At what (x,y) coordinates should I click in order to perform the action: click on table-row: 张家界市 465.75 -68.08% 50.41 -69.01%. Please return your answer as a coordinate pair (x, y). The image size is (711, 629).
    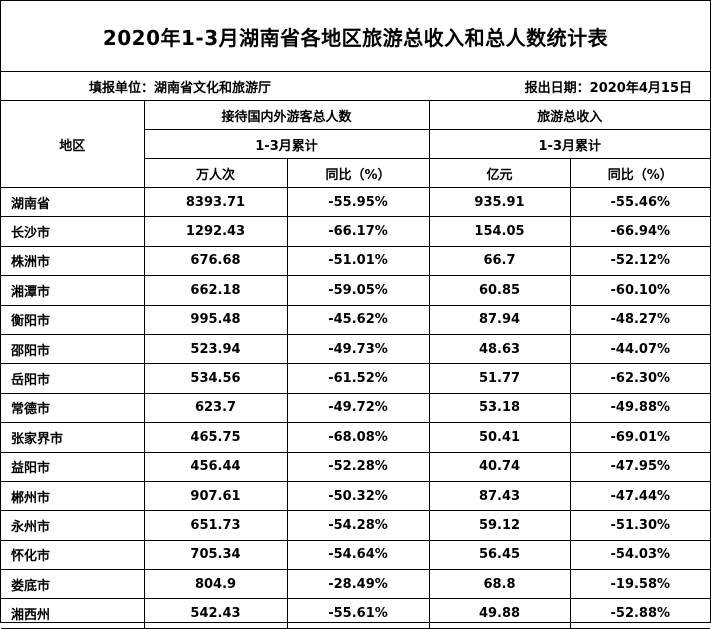
    Looking at the image, I should click on (356, 437).